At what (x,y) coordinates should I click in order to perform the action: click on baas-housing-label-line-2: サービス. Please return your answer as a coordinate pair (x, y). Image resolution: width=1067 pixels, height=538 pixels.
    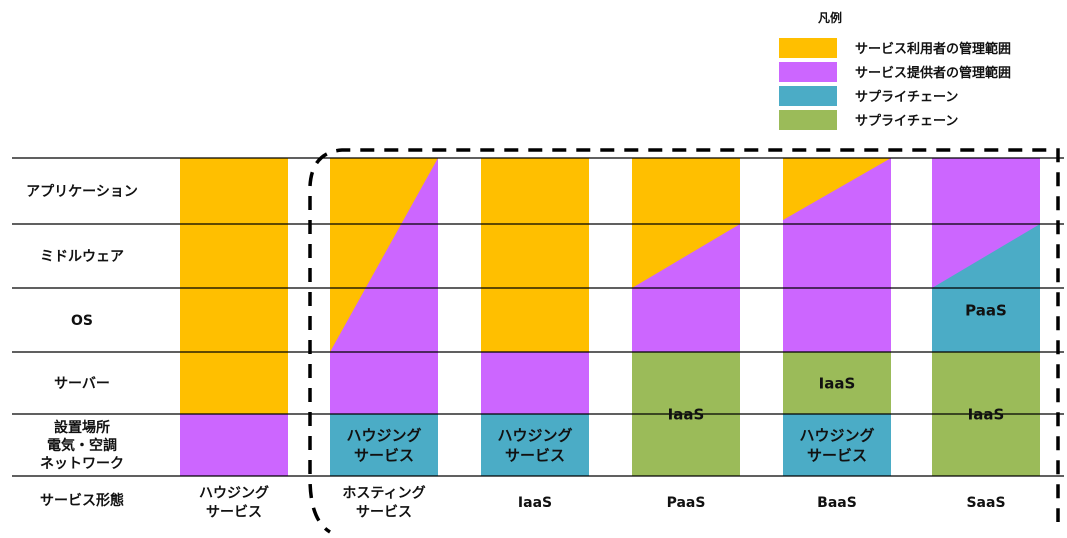
    Looking at the image, I should click on (837, 455).